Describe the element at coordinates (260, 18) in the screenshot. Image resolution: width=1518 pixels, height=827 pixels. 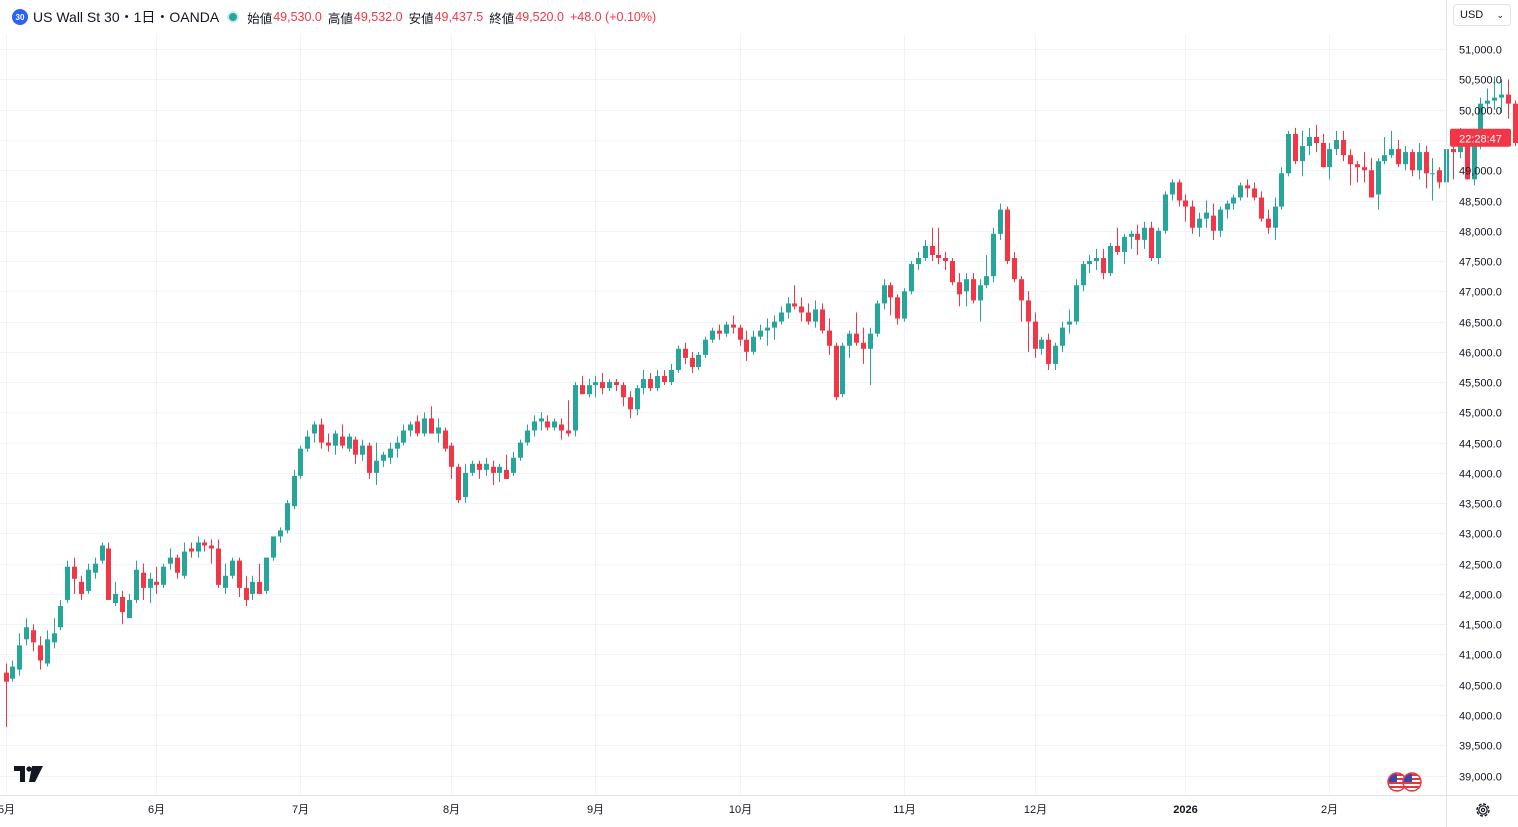
I see `open-label: 始値` at that location.